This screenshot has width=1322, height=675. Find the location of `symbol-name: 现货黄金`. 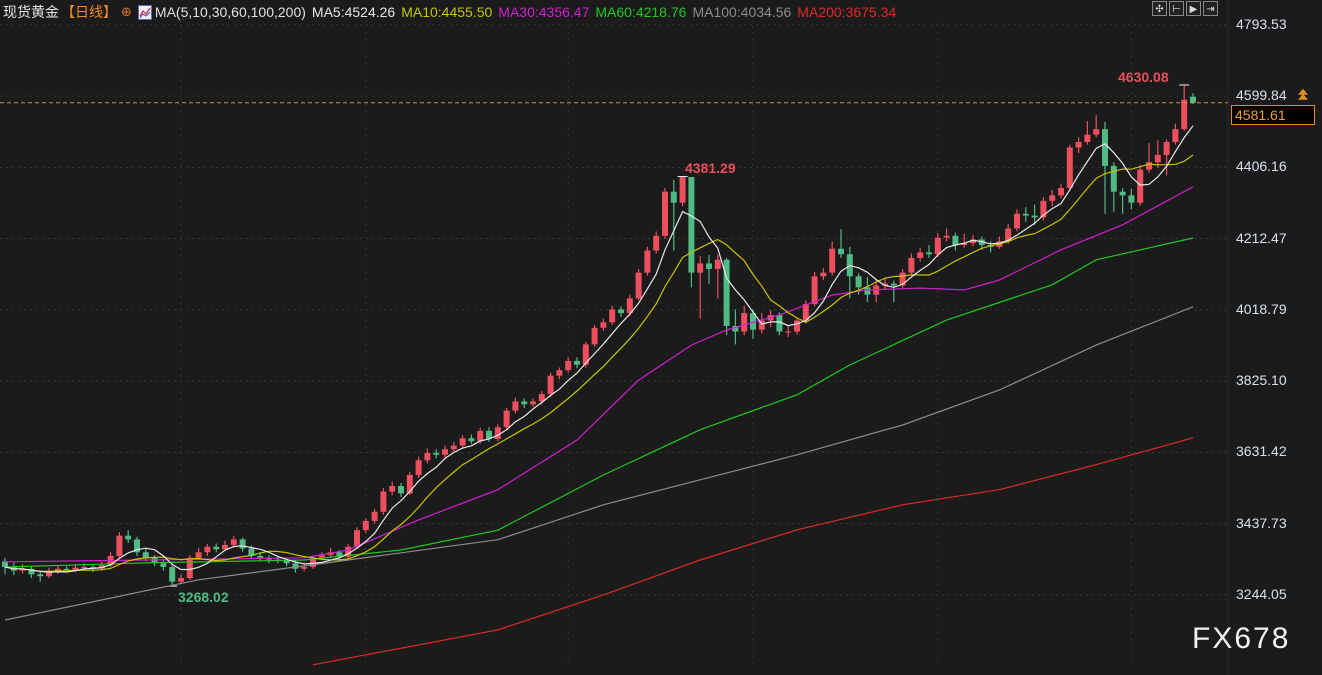

symbol-name: 现货黄金 is located at coordinates (31, 12).